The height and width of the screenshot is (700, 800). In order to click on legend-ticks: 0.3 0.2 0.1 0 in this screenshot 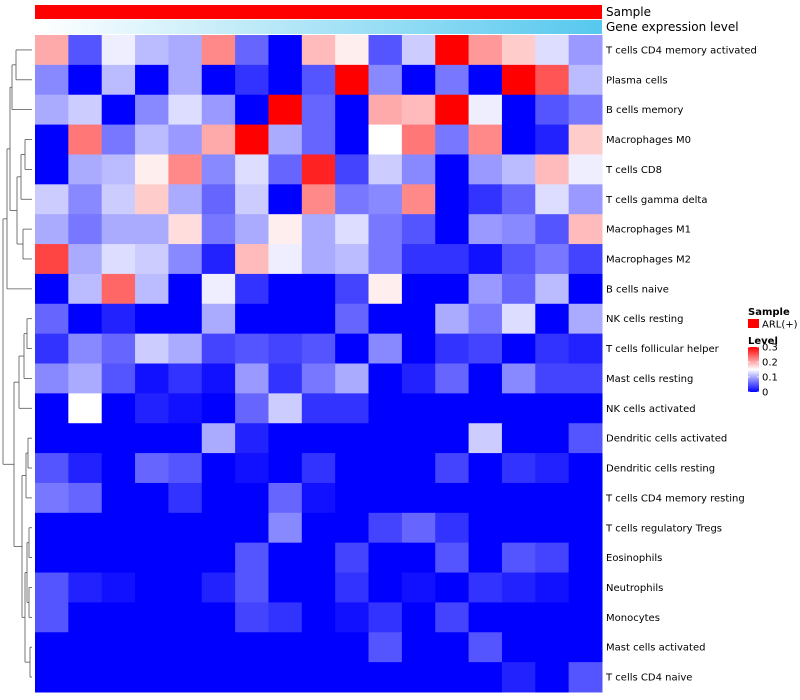, I will do `click(763, 371)`.